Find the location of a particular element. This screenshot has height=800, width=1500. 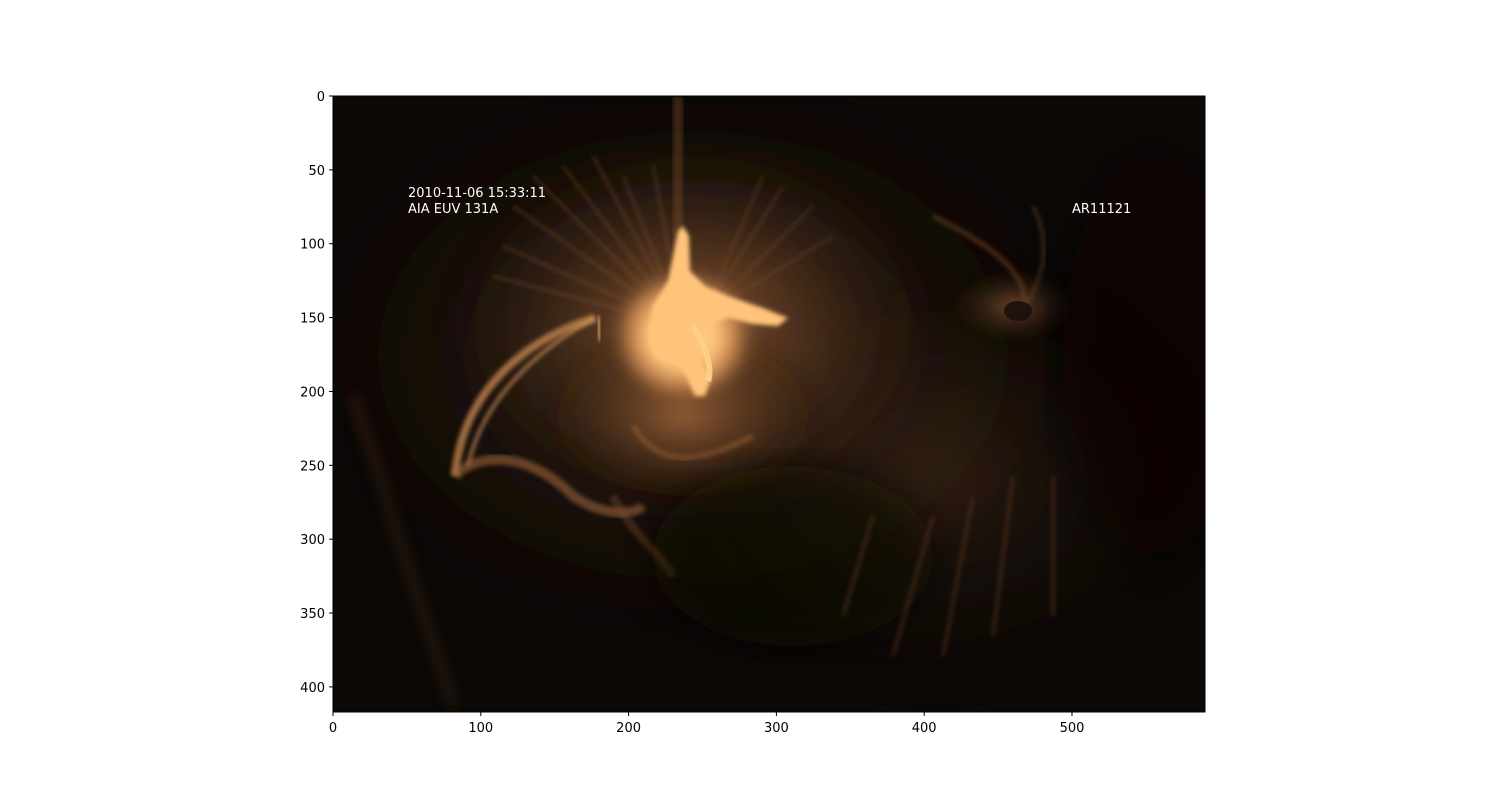

y-tick-label: 50 is located at coordinates (316, 171).